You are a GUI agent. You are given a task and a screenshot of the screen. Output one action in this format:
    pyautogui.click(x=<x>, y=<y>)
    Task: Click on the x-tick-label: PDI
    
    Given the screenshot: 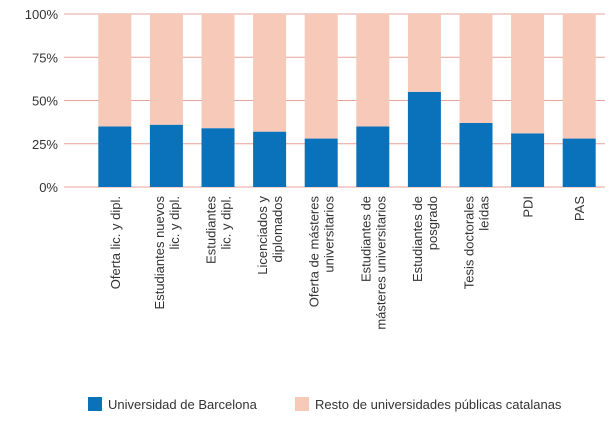 What is the action you would take?
    pyautogui.click(x=528, y=207)
    